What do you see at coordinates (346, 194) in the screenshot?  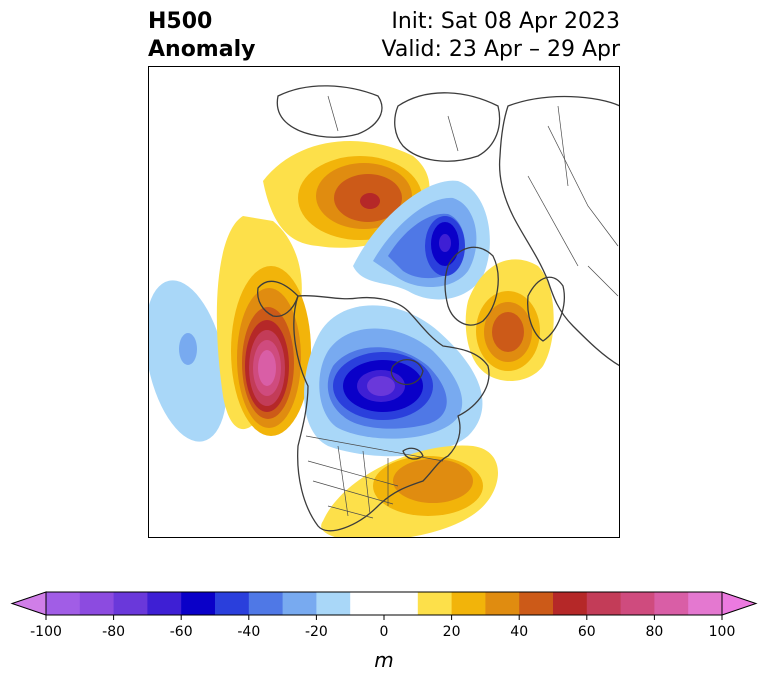 I see `arctic-positive-anomaly` at bounding box center [346, 194].